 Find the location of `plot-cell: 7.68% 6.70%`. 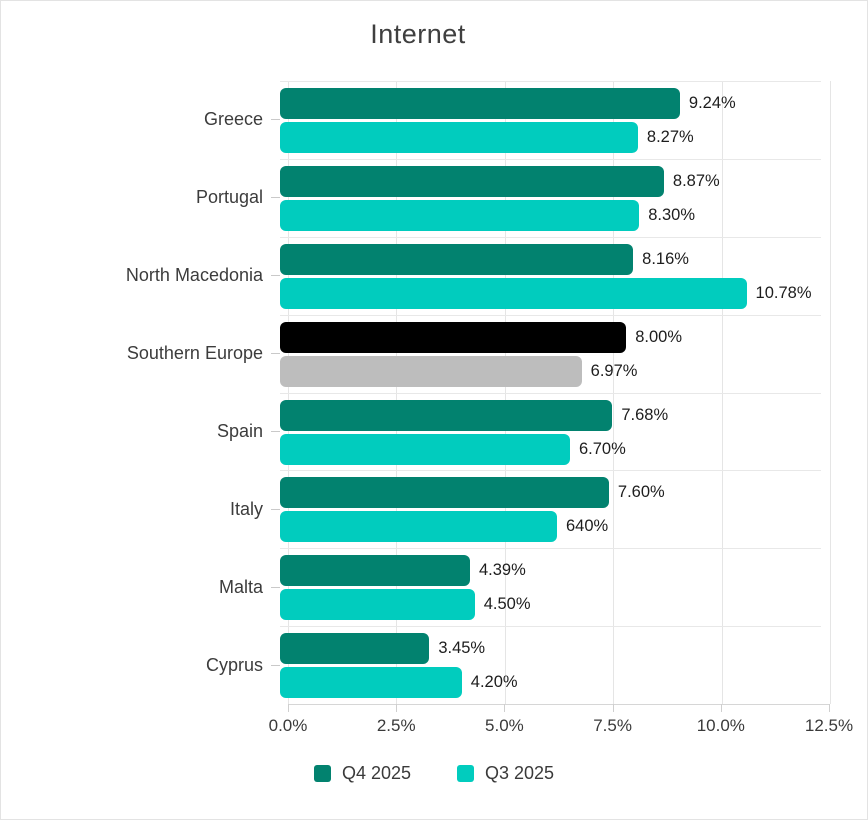

plot-cell: 7.68% 6.70% is located at coordinates (550, 431).